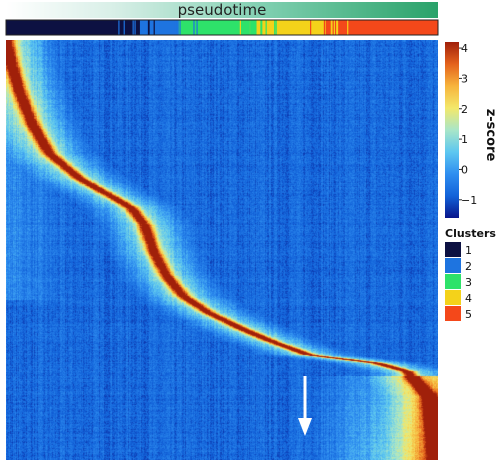 The height and width of the screenshot is (467, 497). I want to click on cluster-legend-label-3: 3, so click(468, 282).